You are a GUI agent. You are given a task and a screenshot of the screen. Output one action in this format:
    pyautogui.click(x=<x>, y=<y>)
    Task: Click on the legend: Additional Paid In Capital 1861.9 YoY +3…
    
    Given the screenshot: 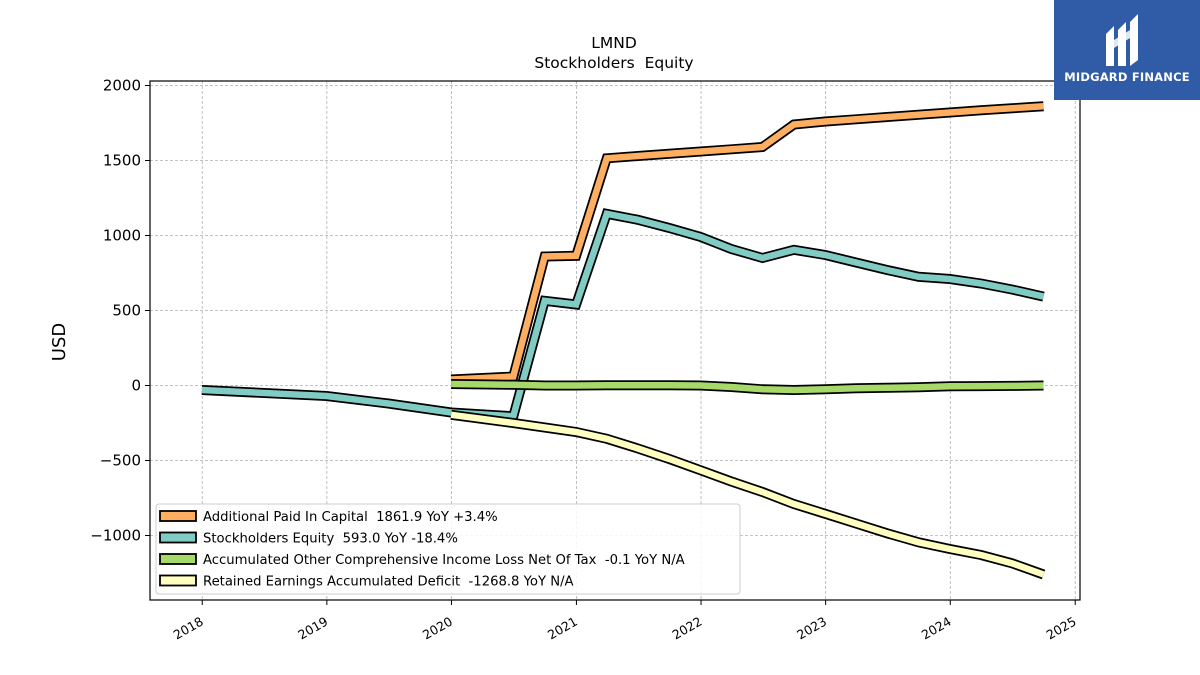 What is the action you would take?
    pyautogui.click(x=448, y=549)
    